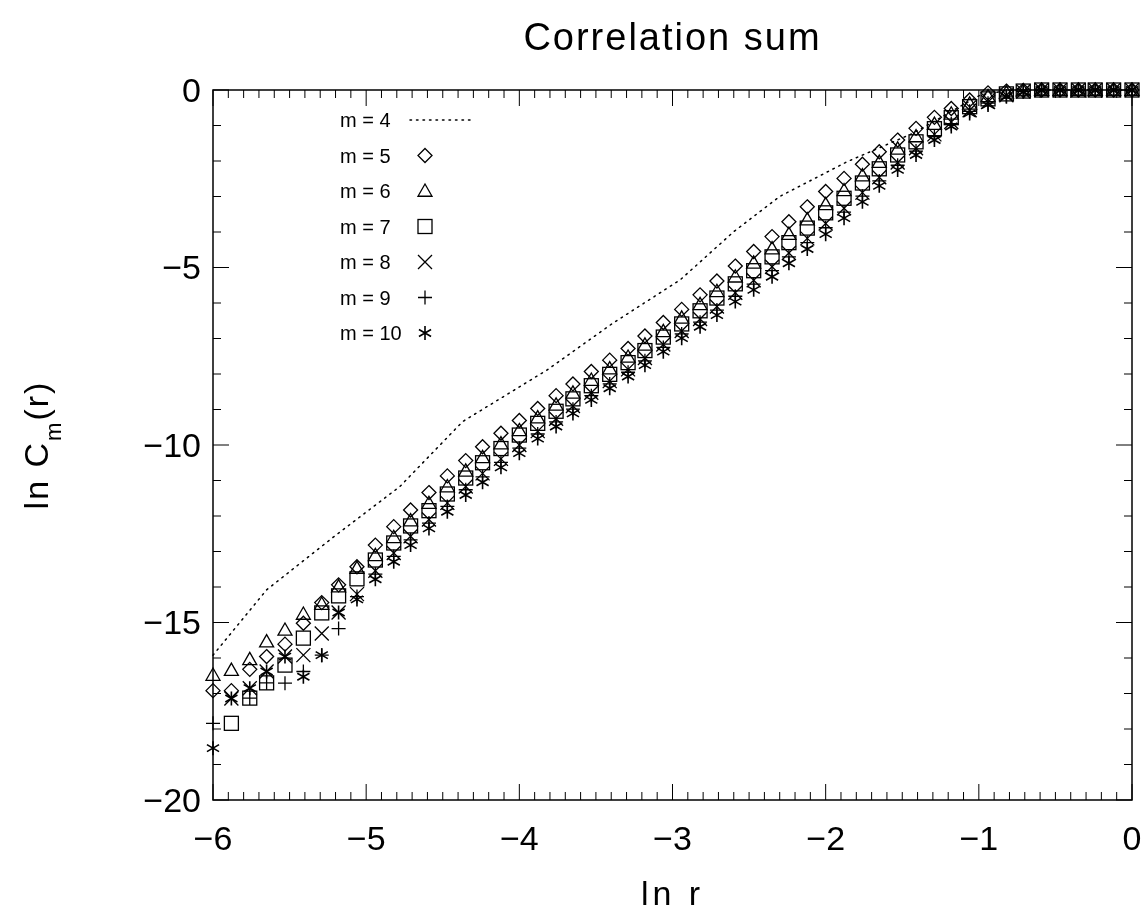 The image size is (1148, 922). I want to click on y-tick-label: −20, so click(172, 799).